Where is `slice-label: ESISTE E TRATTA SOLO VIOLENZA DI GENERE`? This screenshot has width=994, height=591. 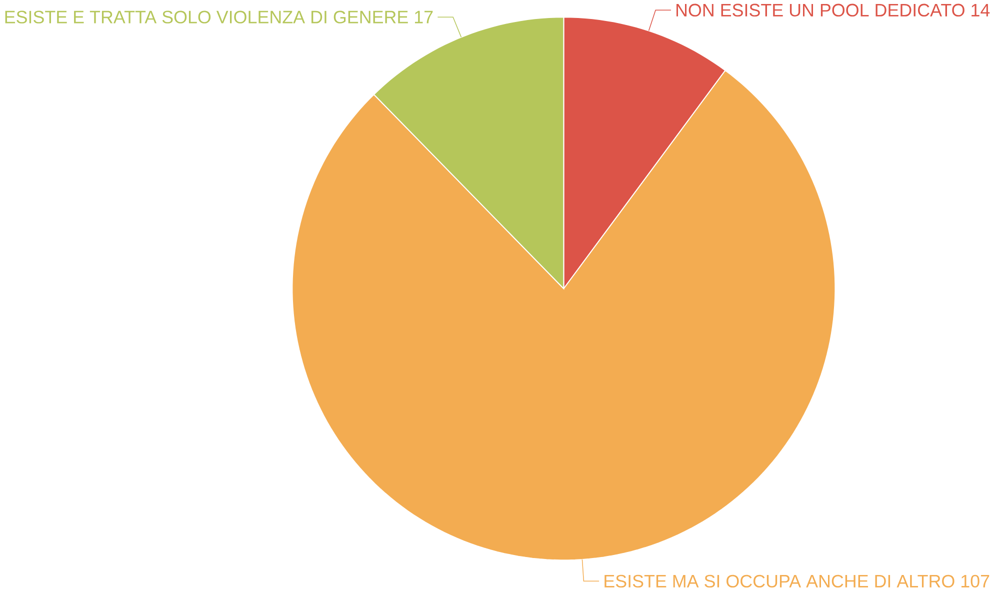 slice-label: ESISTE E TRATTA SOLO VIOLENZA DI GENERE is located at coordinates (206, 17).